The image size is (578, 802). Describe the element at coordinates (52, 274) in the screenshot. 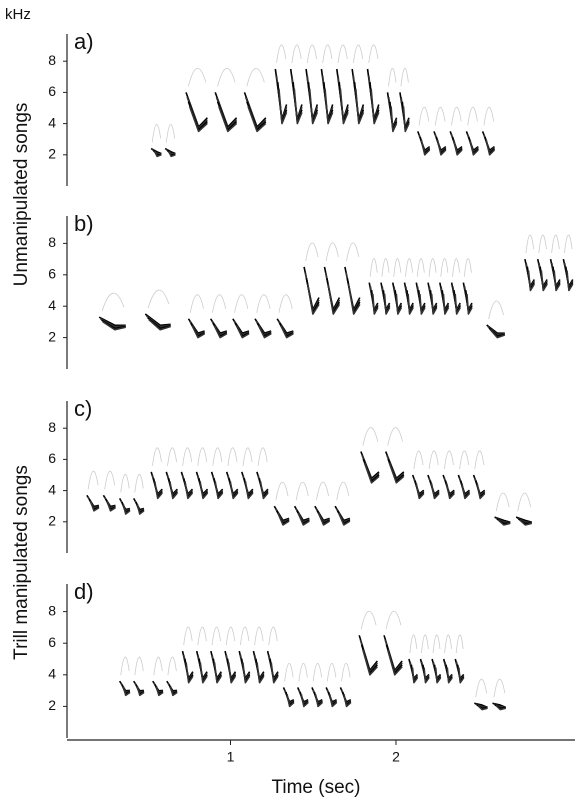

I see `y-tick-label: 6` at that location.